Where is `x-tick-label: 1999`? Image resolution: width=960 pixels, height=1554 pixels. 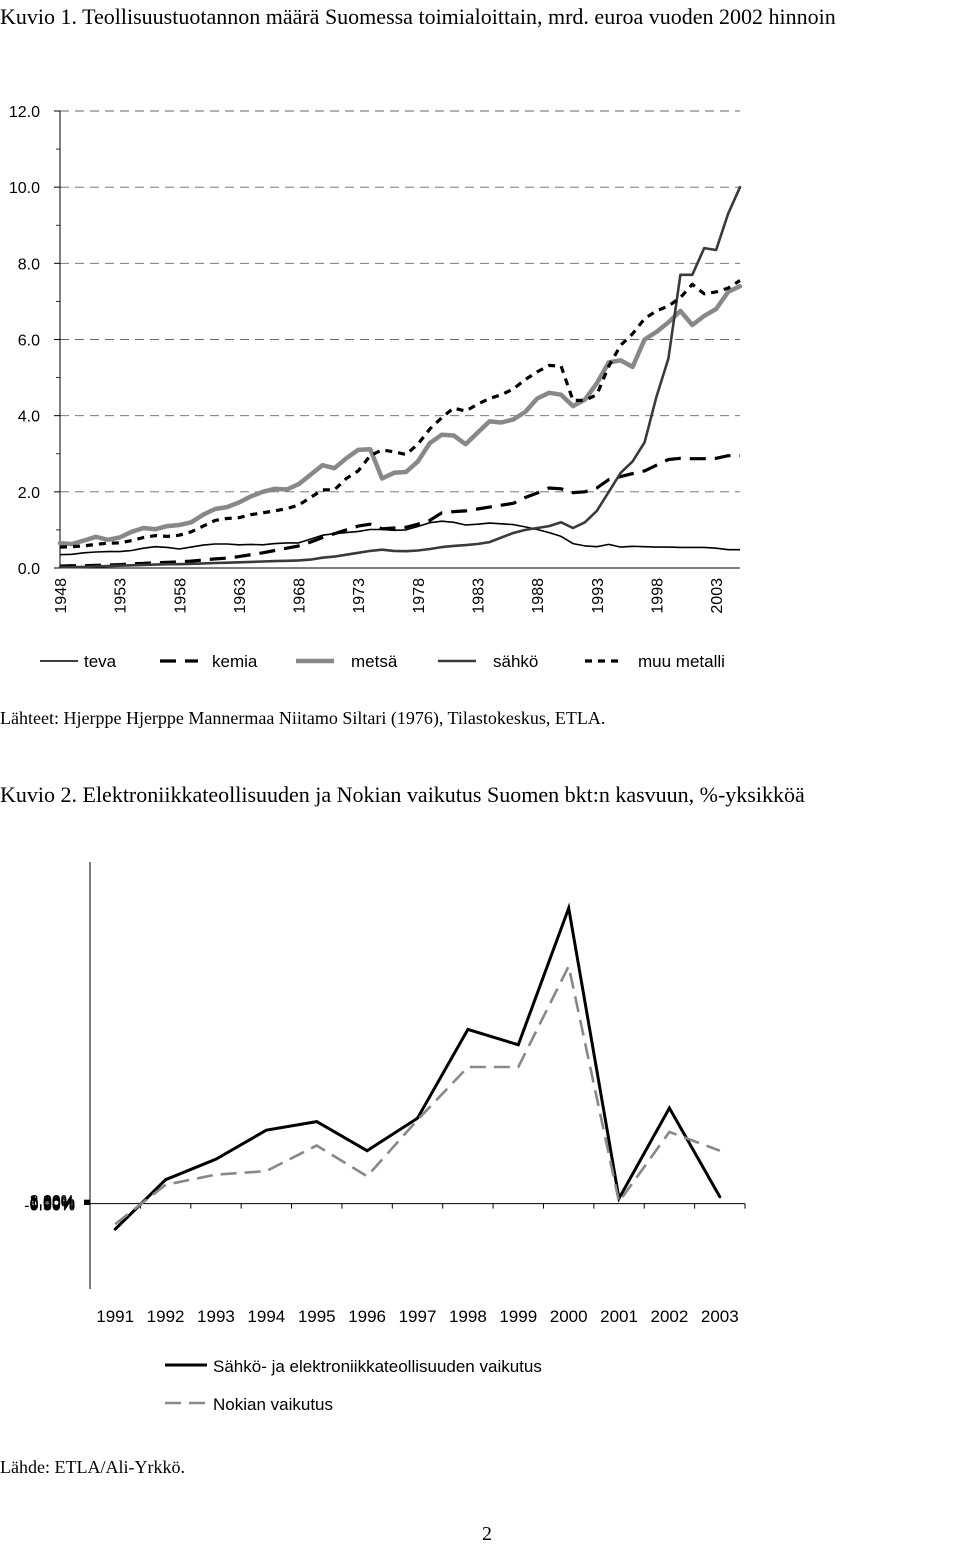
x-tick-label: 1999 is located at coordinates (518, 1316).